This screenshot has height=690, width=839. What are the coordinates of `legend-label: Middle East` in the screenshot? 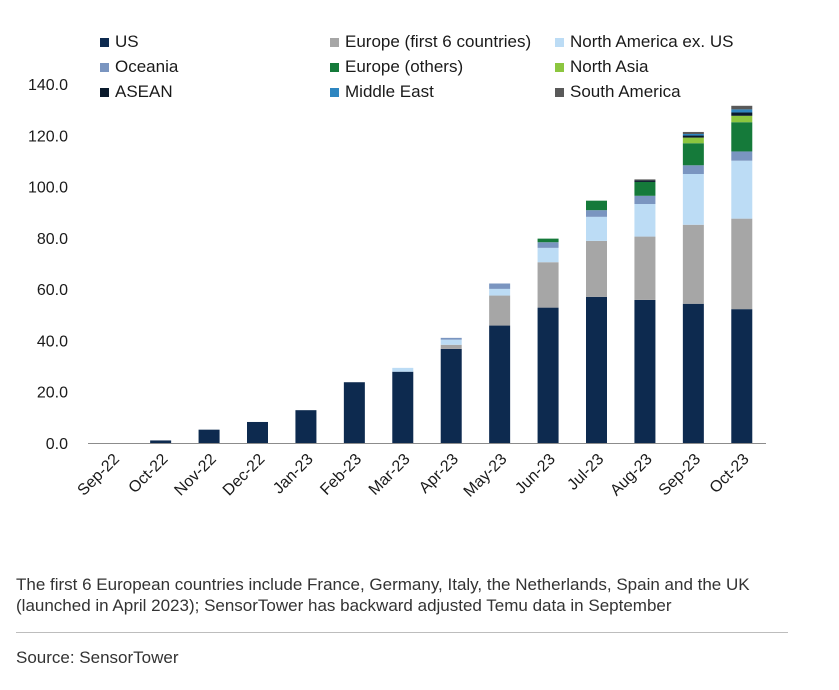 It's located at (389, 91).